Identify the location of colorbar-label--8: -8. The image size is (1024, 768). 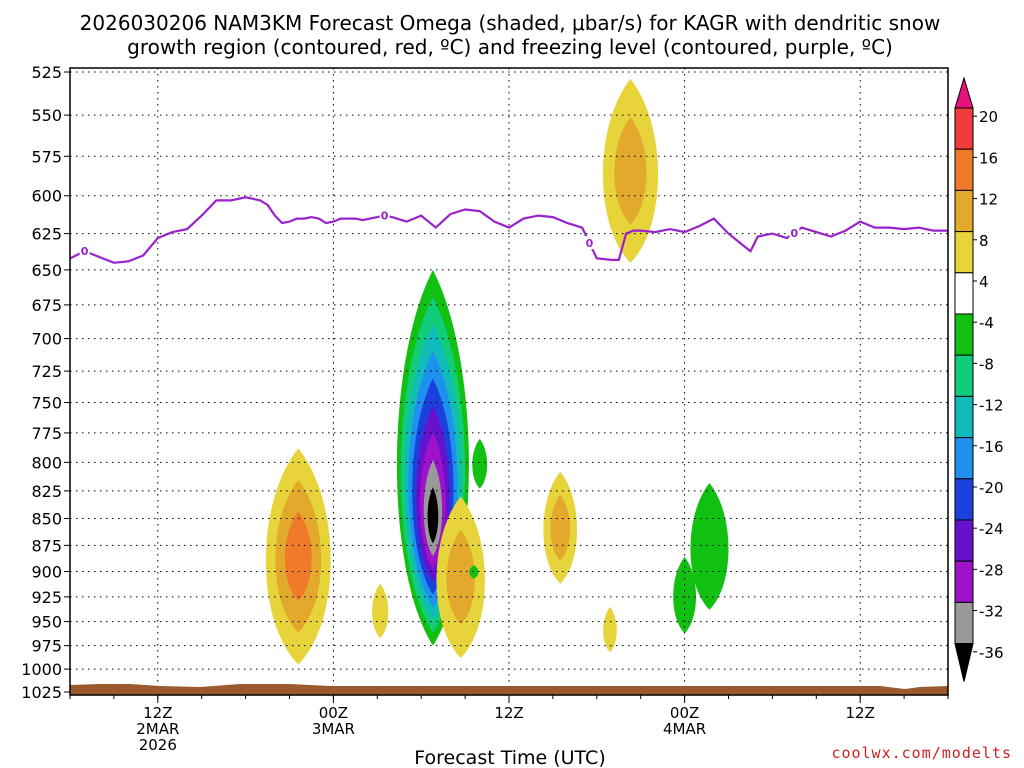
(986, 364).